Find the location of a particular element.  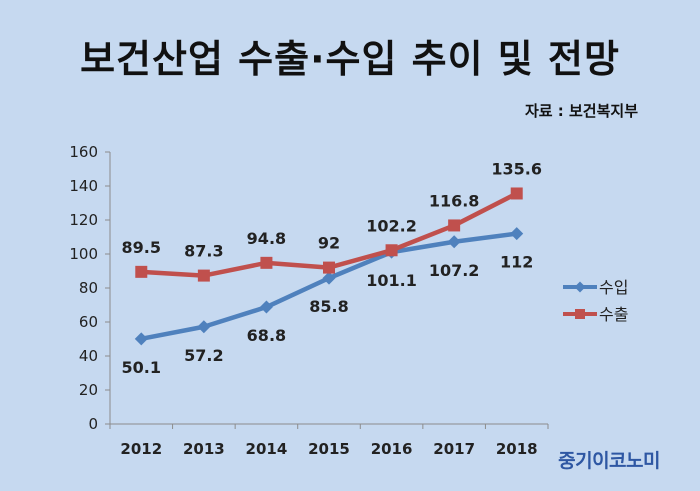

y-tick-label: 20 is located at coordinates (88, 390).